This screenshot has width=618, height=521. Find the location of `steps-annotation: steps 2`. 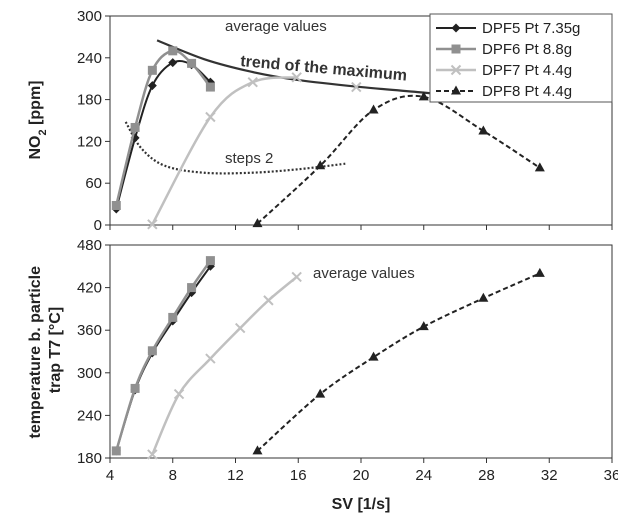

steps-annotation: steps 2 is located at coordinates (249, 158).